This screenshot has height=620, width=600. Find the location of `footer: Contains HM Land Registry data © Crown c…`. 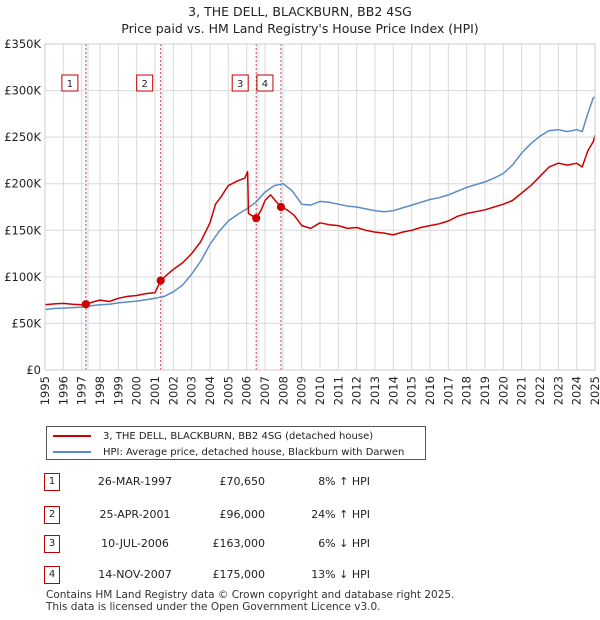

footer: Contains HM Land Registry data © Crown c… is located at coordinates (250, 601).